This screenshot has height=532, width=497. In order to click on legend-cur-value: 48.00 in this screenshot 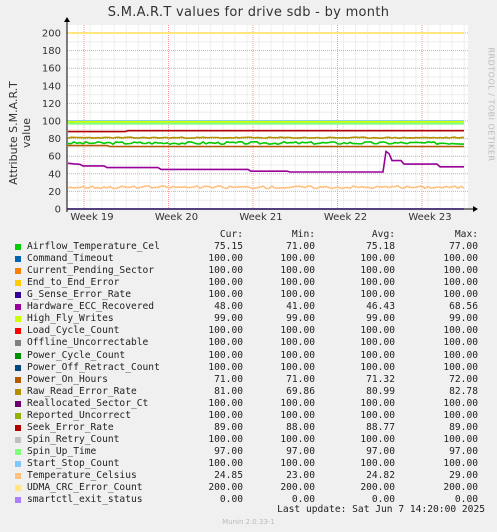, I will do `click(228, 306)`.